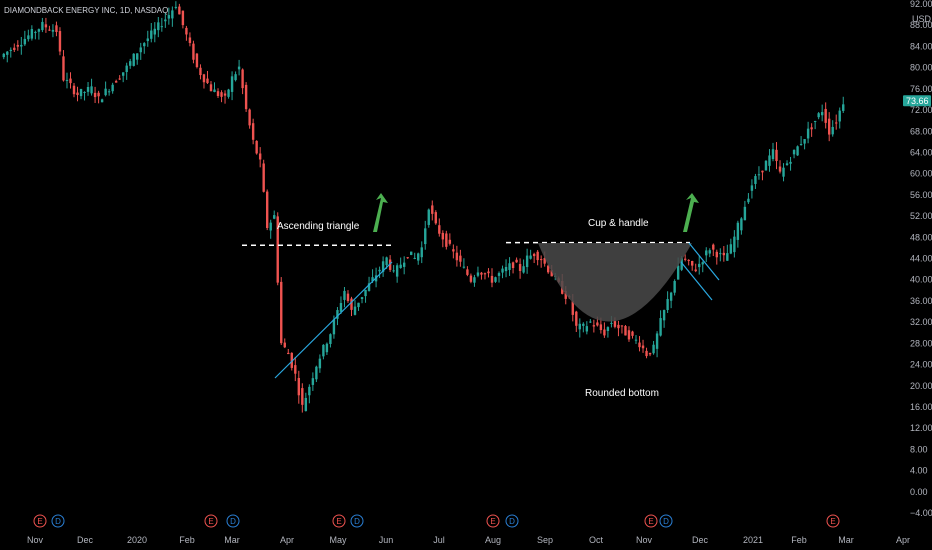 The image size is (932, 550). I want to click on y-tick-label: −4.00, so click(921, 513).